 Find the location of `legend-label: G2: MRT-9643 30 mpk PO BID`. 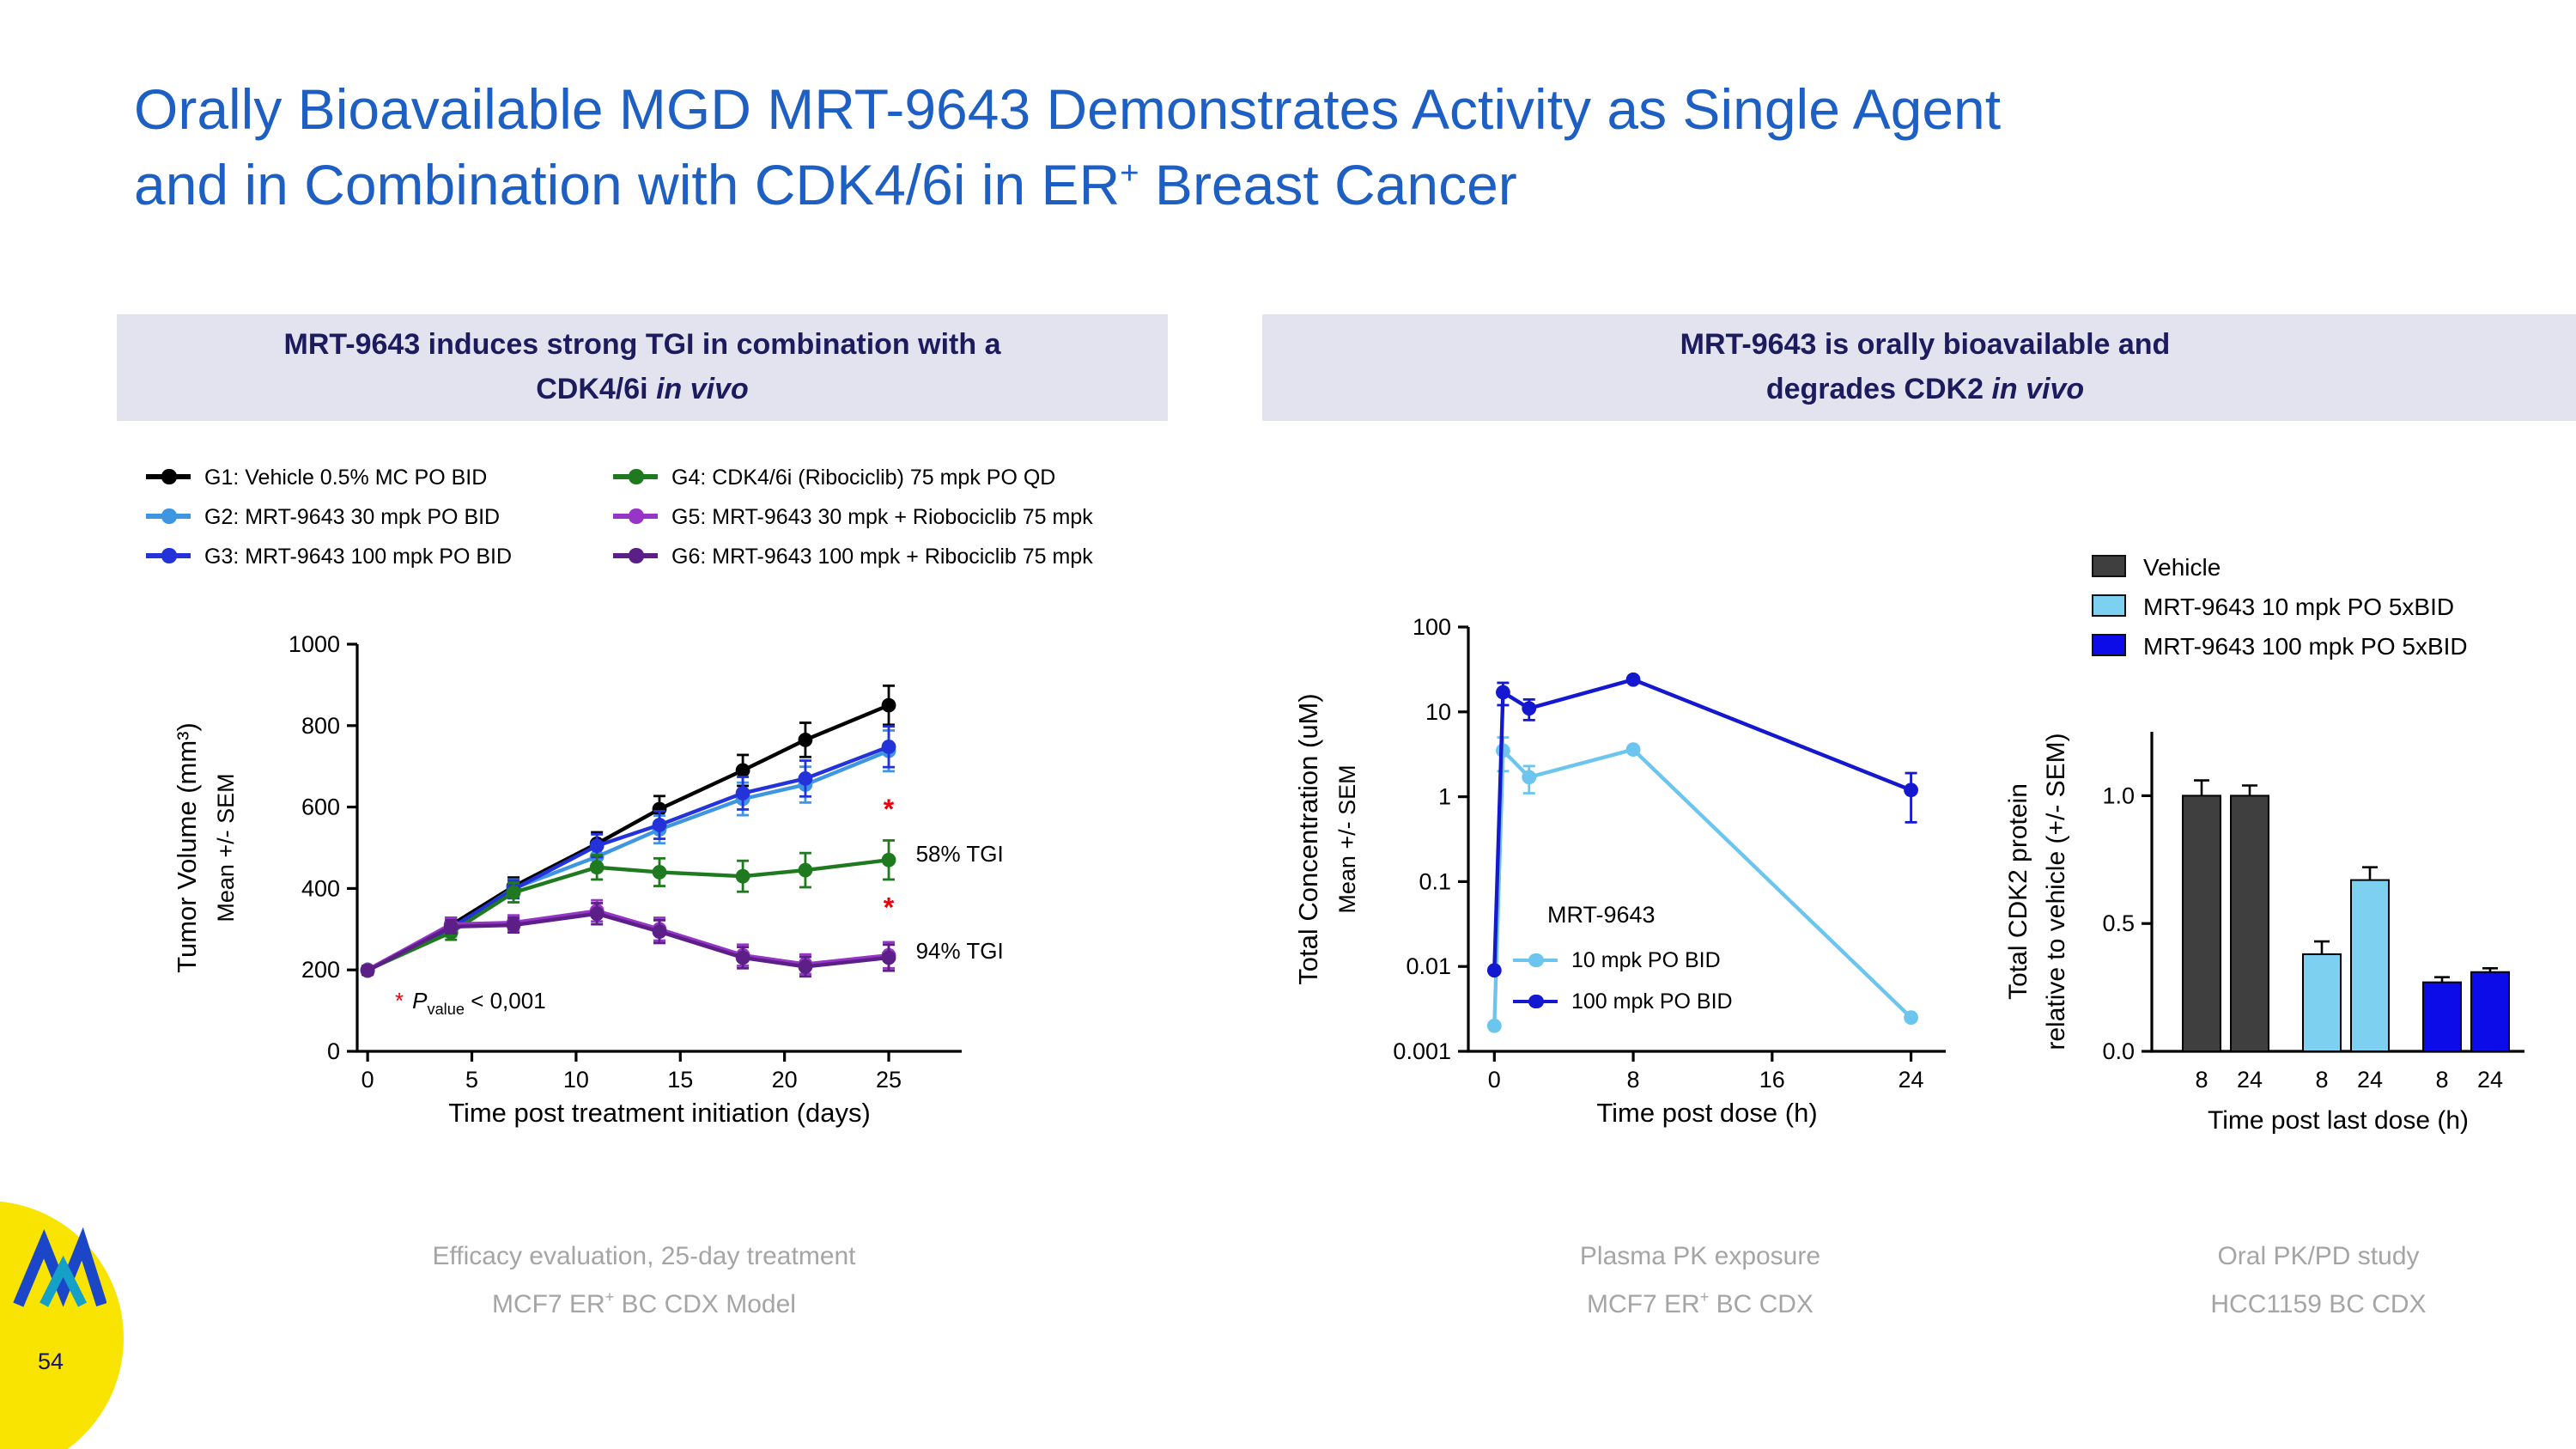

legend-label: G2: MRT-9643 30 mpk PO BID is located at coordinates (353, 516).